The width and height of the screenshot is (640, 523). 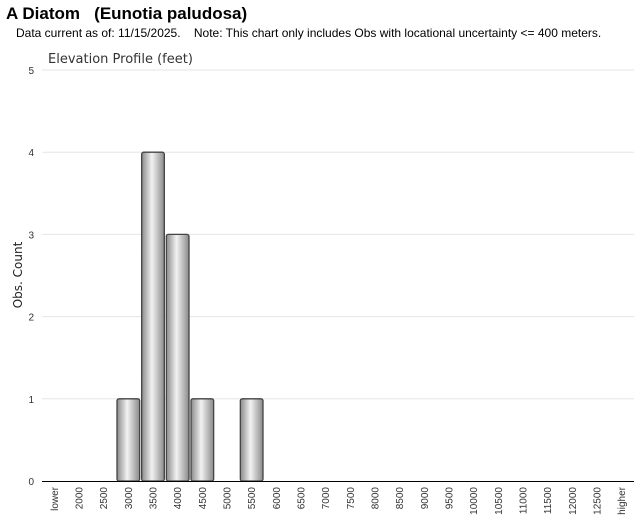 I want to click on x-tick-label: 12500, so click(x=598, y=501).